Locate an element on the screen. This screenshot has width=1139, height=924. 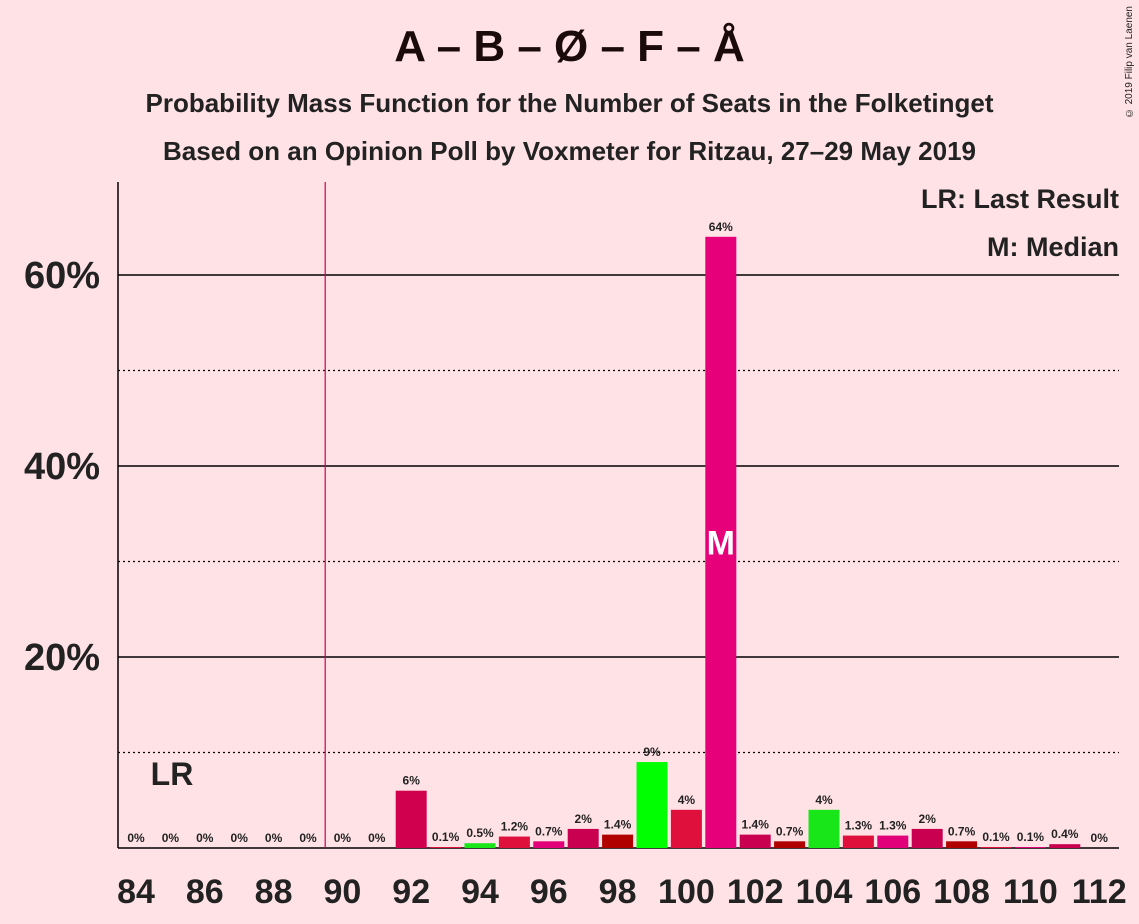
x-tick-label: 84 is located at coordinates (136, 892).